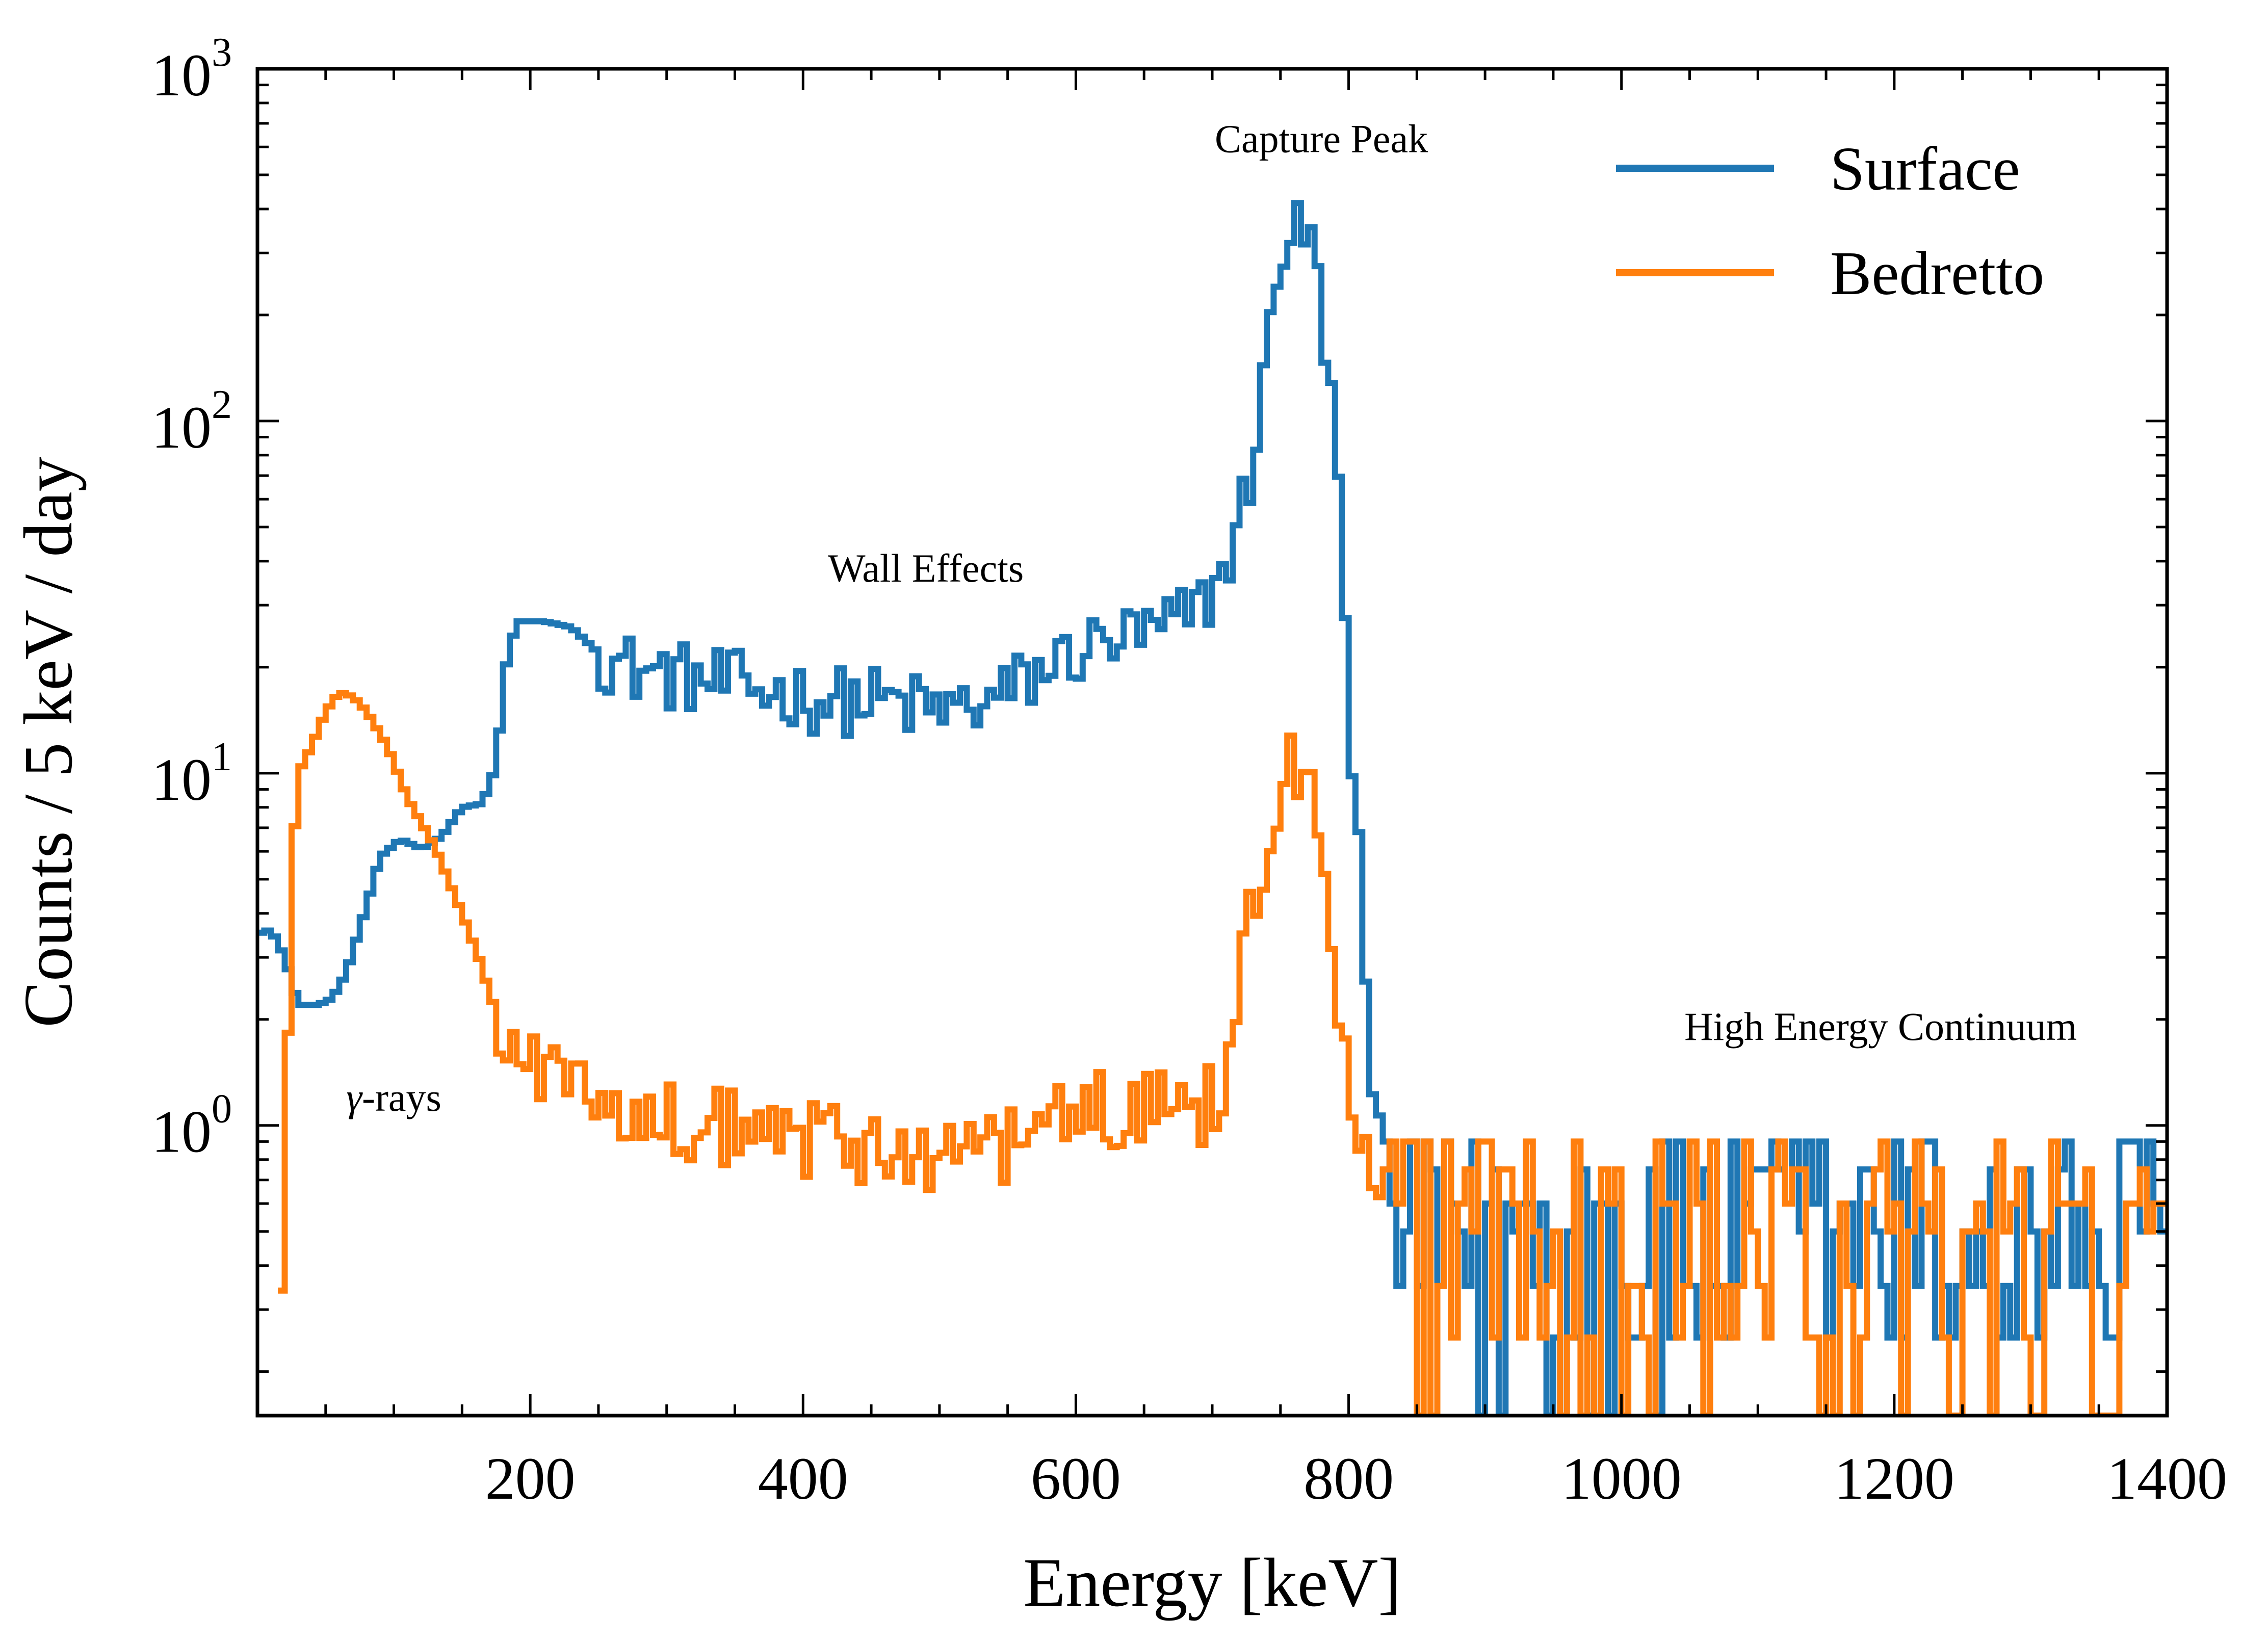 This screenshot has height=1645, width=2268. I want to click on y-tick-label: 10³, so click(191, 70).